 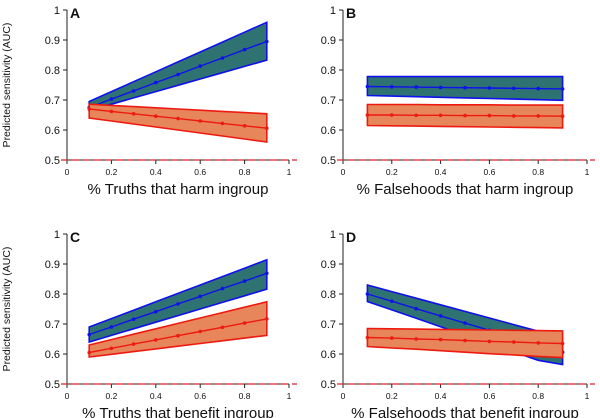 I want to click on x-axis-label: % Falsehoods that benefit ingroup, so click(x=465, y=411).